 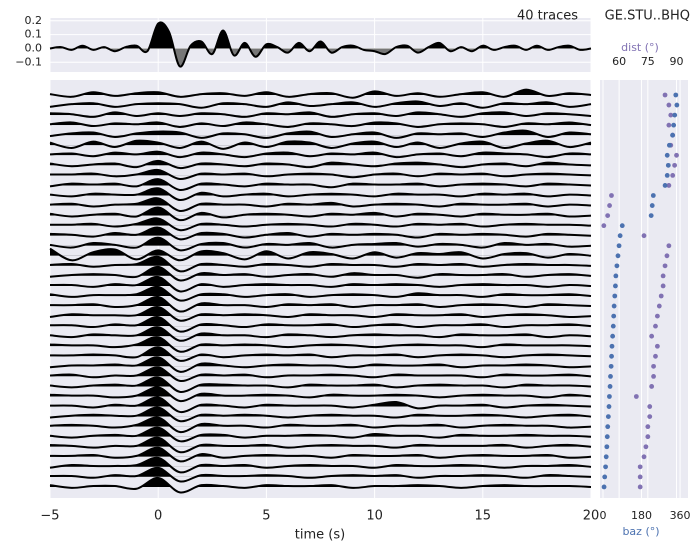 I want to click on y-tick-label: 0.2, so click(x=34, y=20).